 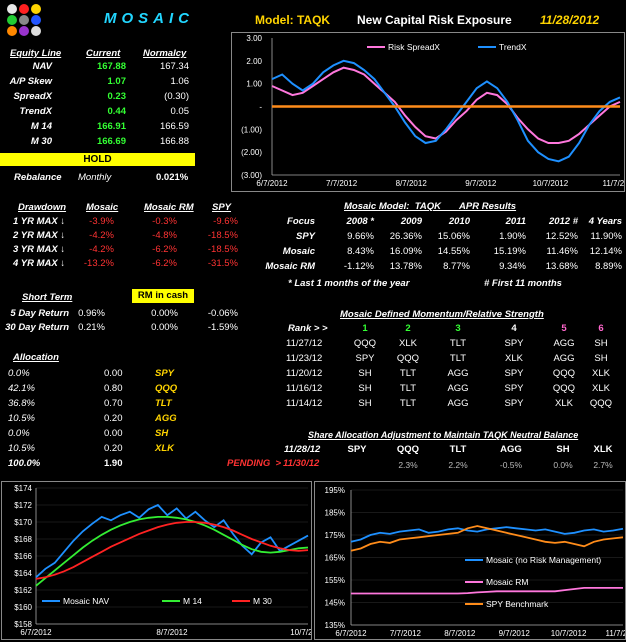 What do you see at coordinates (117, 81) in the screenshot?
I see `equity-row-current: 1.07` at bounding box center [117, 81].